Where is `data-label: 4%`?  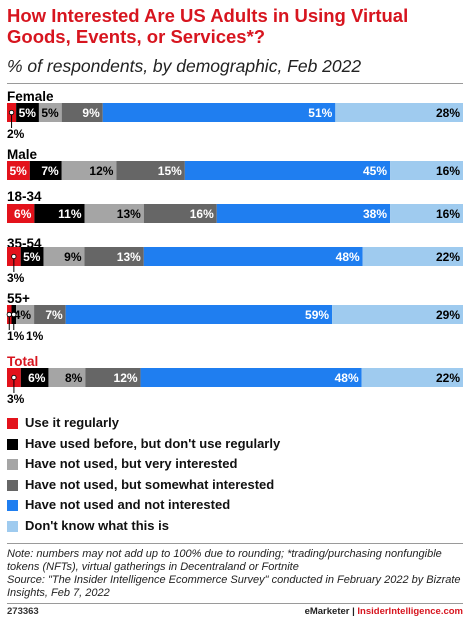
data-label: 4% is located at coordinates (23, 315).